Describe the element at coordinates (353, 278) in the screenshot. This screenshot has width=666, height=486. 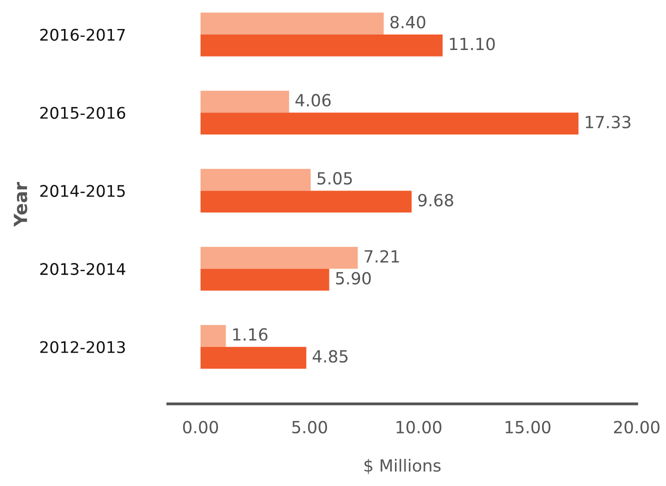
I see `data-label: 5.90` at that location.